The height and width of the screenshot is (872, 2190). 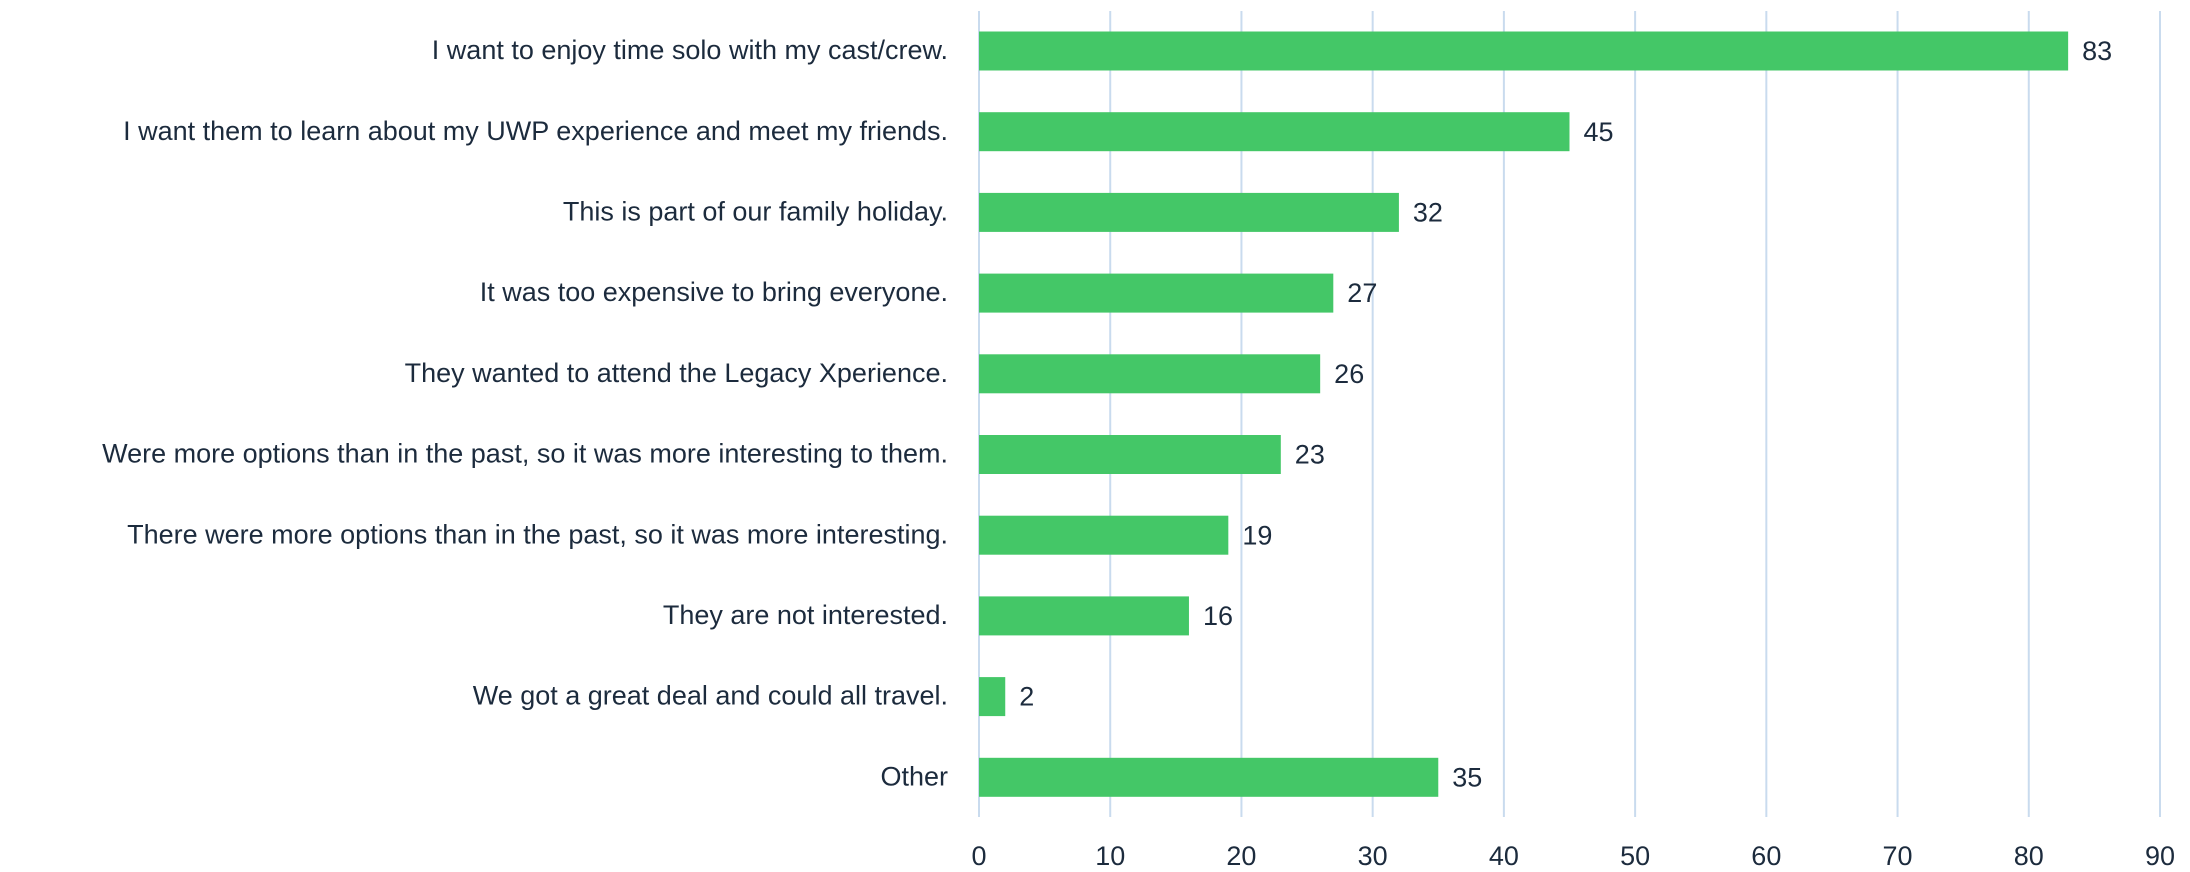 What do you see at coordinates (1635, 856) in the screenshot?
I see `x-tick-label: 50` at bounding box center [1635, 856].